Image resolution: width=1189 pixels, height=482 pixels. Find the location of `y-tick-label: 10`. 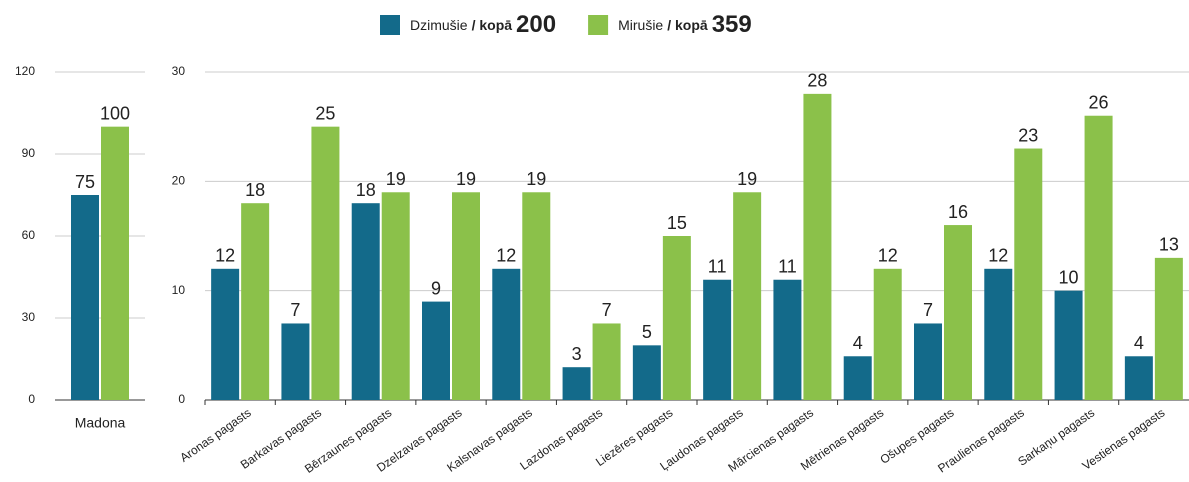

y-tick-label: 10 is located at coordinates (179, 290).